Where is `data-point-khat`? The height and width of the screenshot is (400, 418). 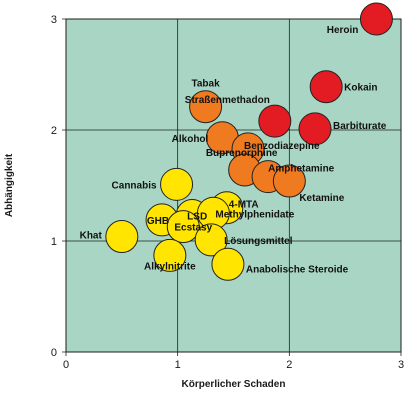 data-point-khat is located at coordinates (122, 237).